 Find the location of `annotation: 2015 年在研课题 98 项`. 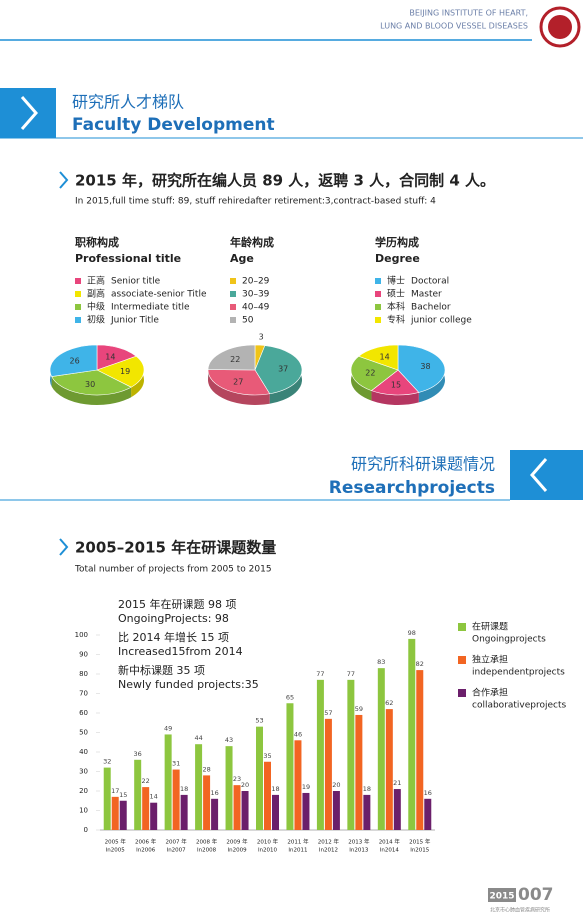

annotation: 2015 年在研课题 98 项 is located at coordinates (177, 604).